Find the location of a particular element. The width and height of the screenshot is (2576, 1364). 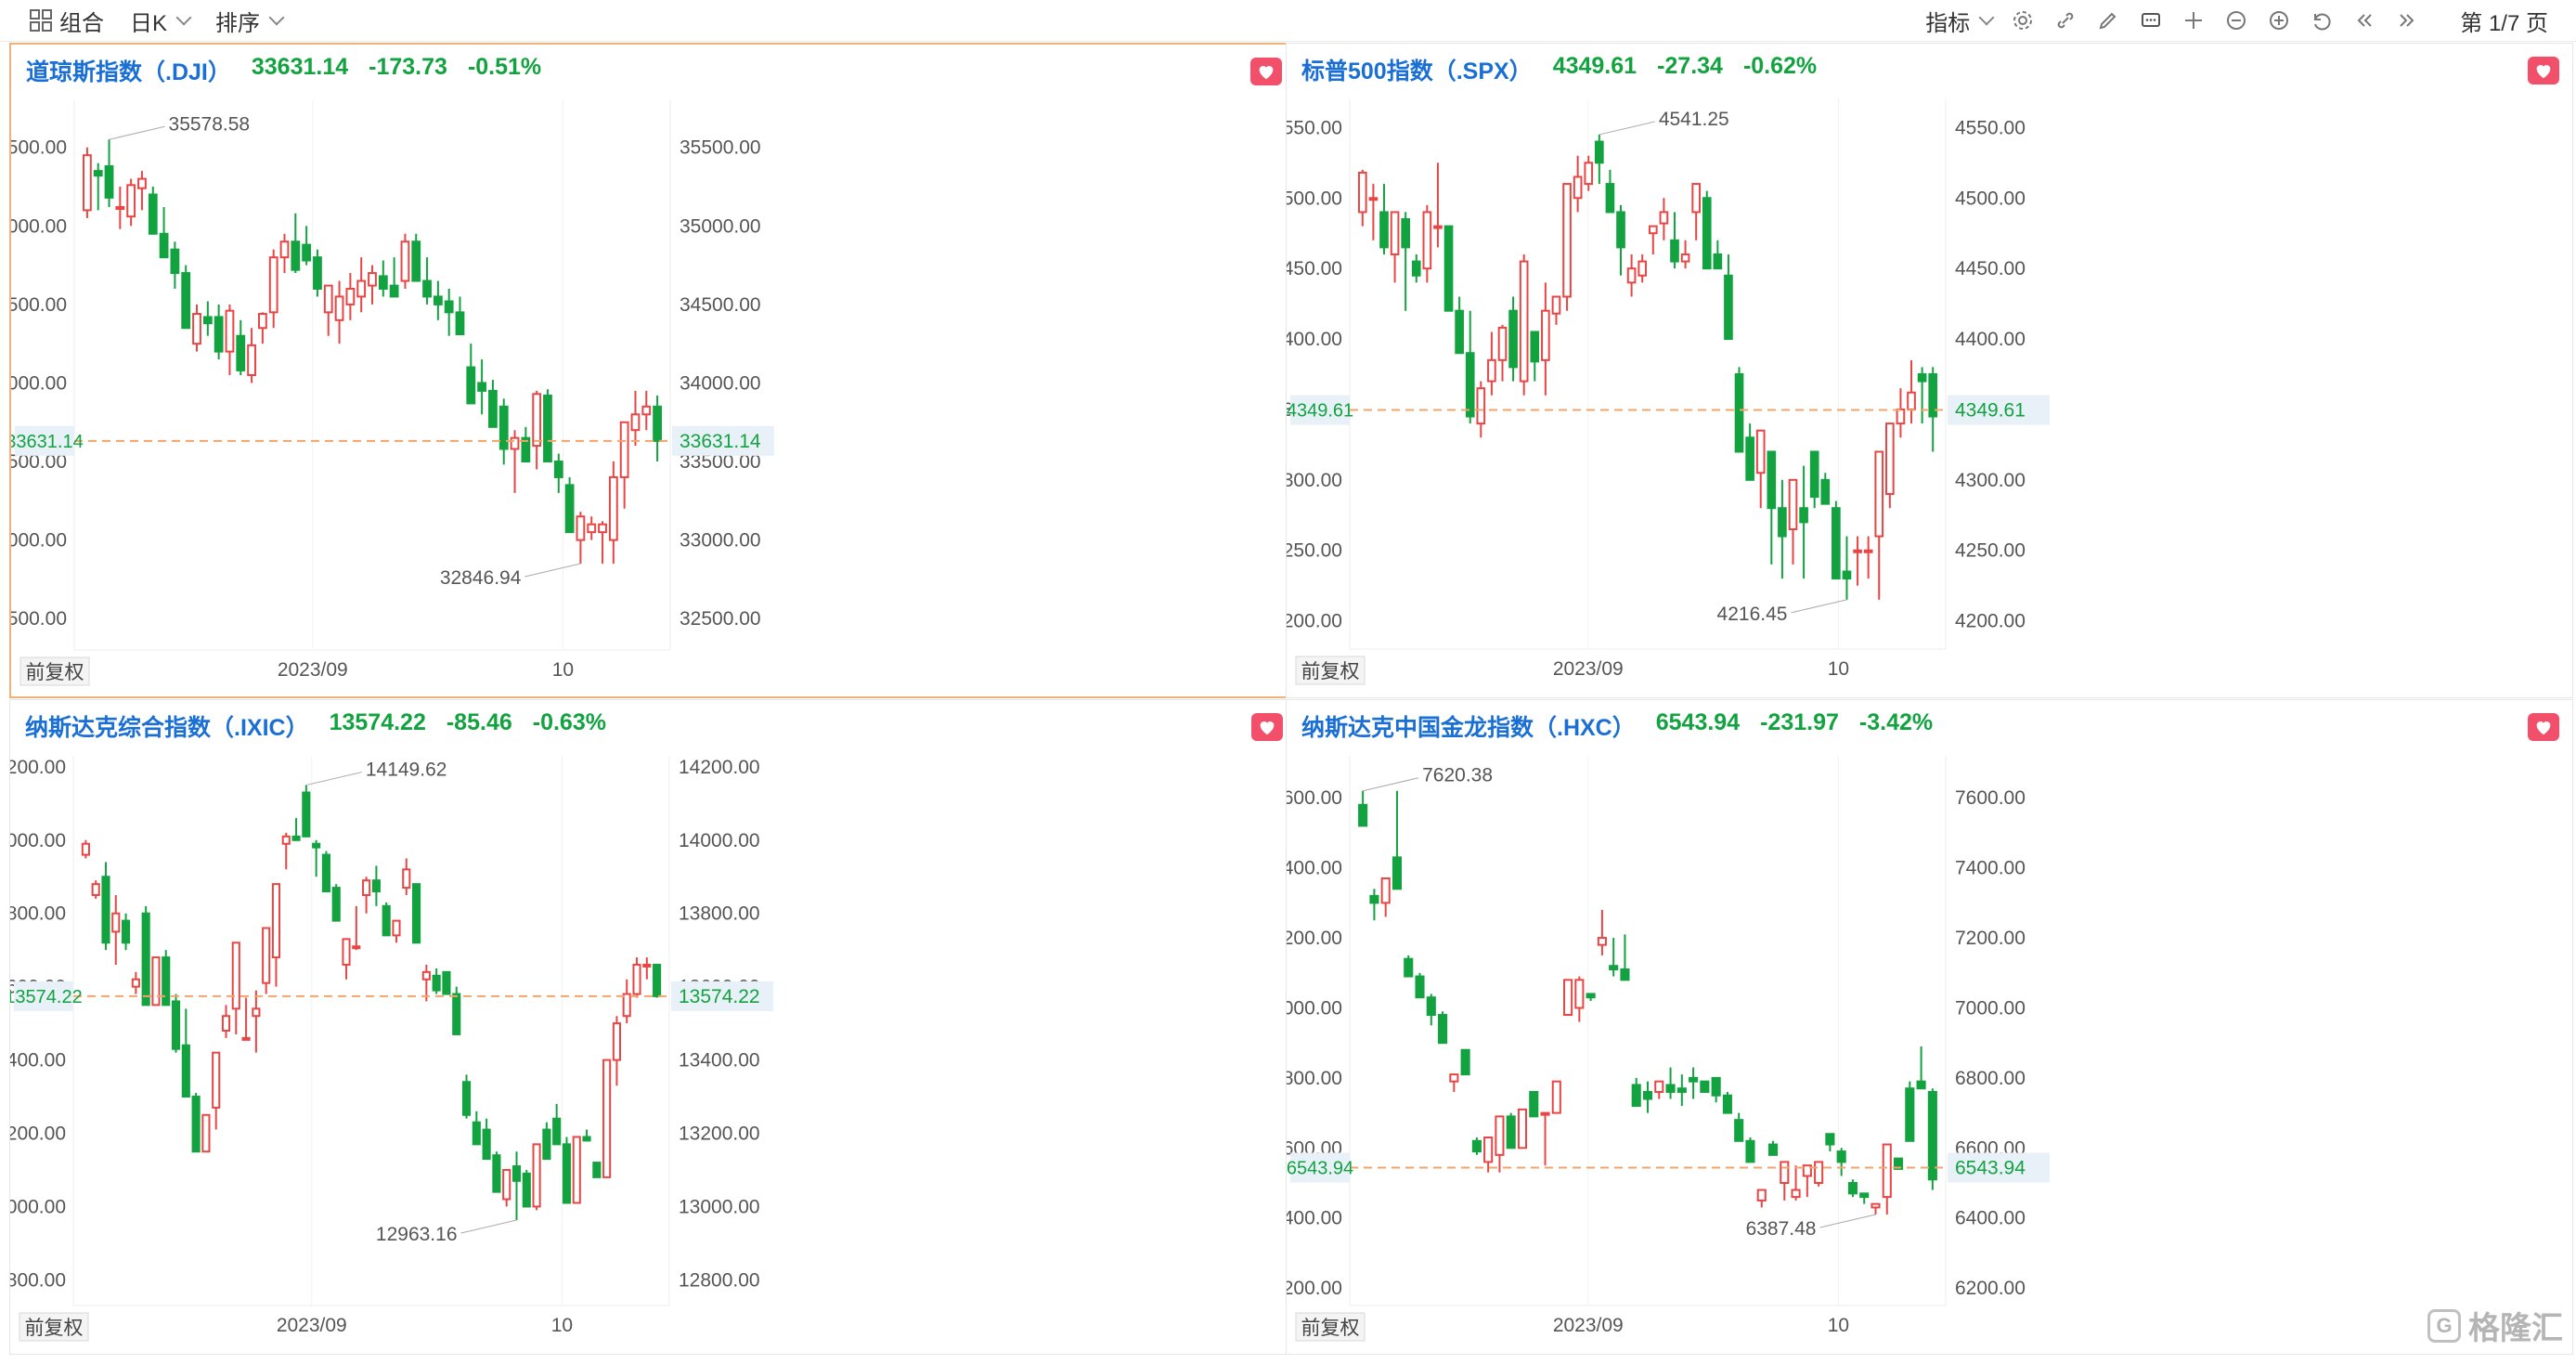

undo-icon is located at coordinates (2322, 20).